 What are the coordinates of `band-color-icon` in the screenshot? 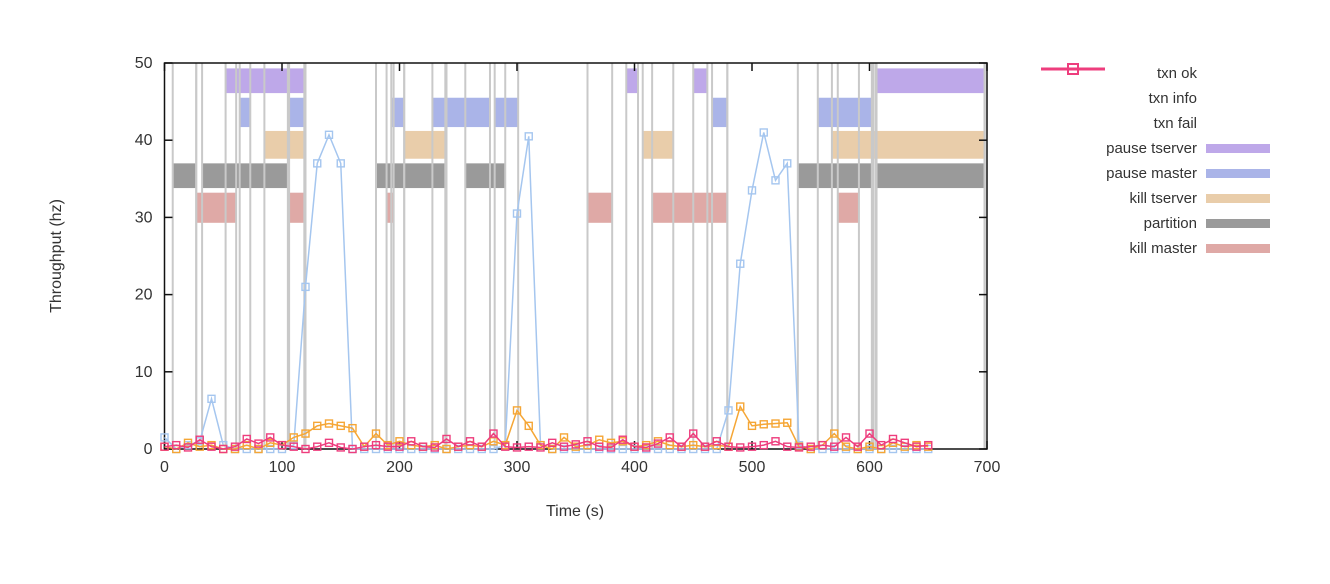 It's located at (1238, 248).